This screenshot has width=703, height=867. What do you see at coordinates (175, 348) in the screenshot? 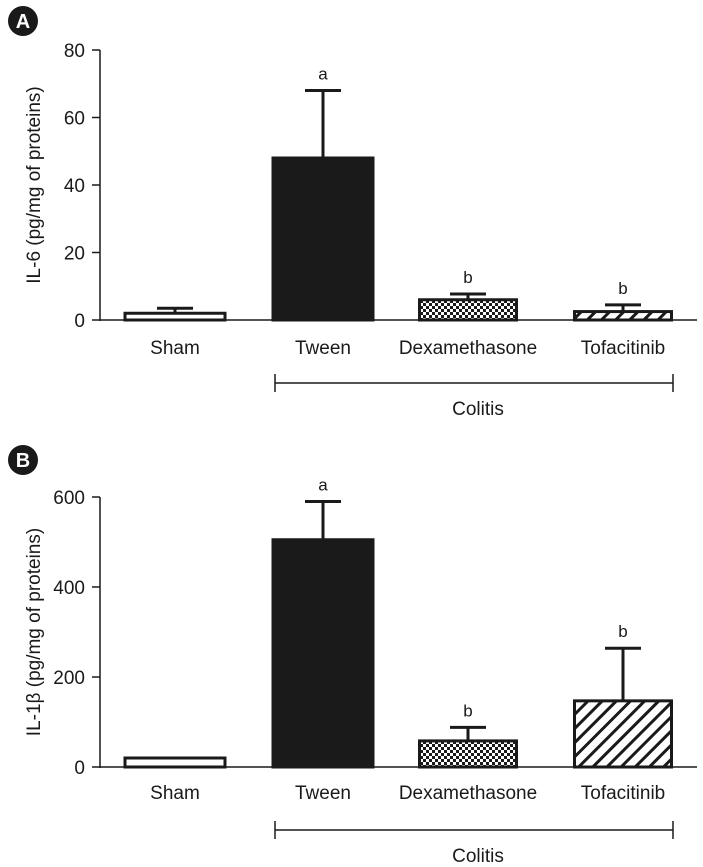
I see `panel-a-category-label: Sham` at bounding box center [175, 348].